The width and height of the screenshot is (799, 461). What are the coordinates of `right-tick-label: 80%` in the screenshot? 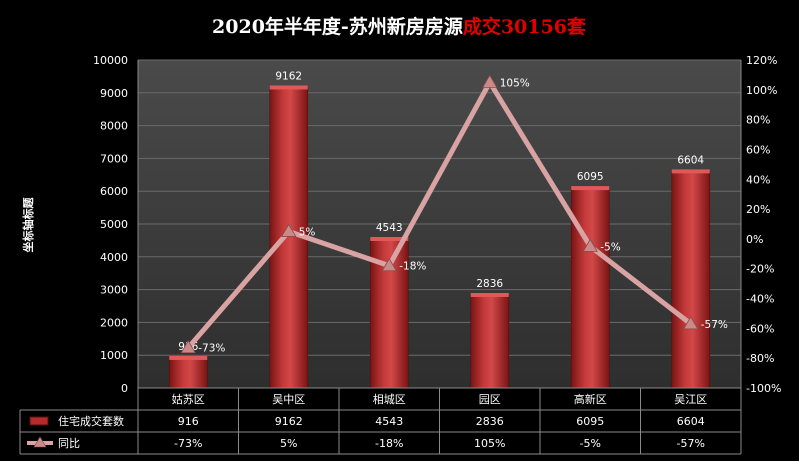 It's located at (758, 120).